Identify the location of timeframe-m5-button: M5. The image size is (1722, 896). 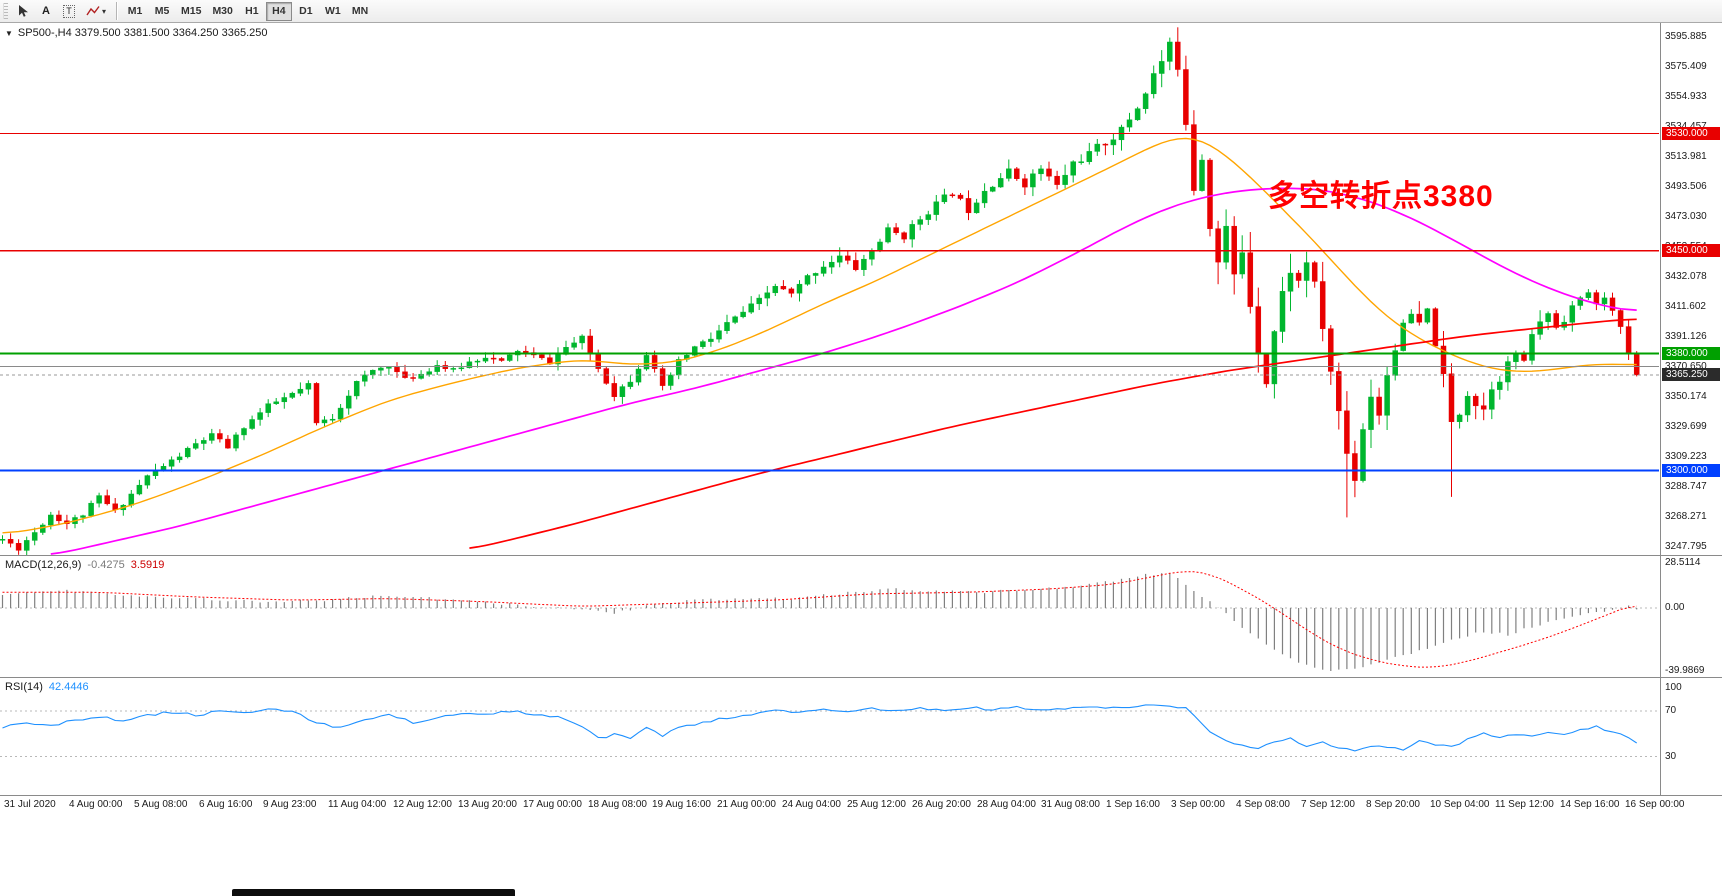
(162, 11).